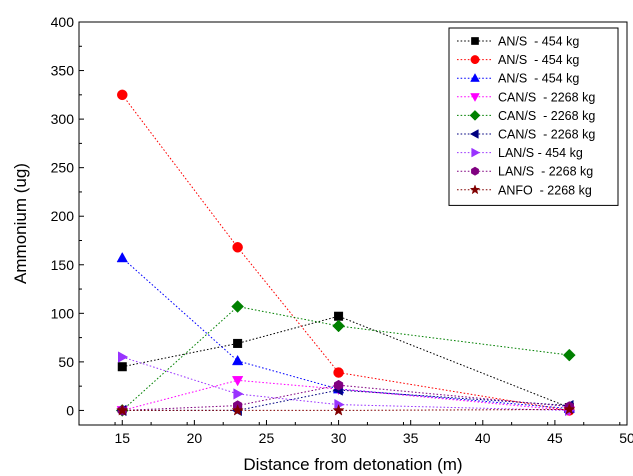 This screenshot has height=476, width=633. Describe the element at coordinates (70, 410) in the screenshot. I see `y-tick-label: 0` at that location.